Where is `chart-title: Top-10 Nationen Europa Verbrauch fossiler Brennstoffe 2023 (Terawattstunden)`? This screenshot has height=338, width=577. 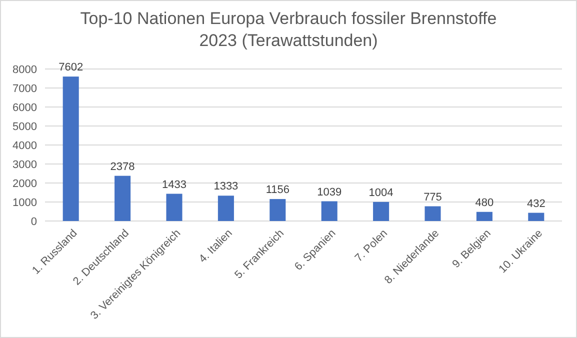 chart-title: Top-10 Nationen Europa Verbrauch fossiler Brennstoffe 2023 (Terawattstunden) is located at coordinates (288, 29).